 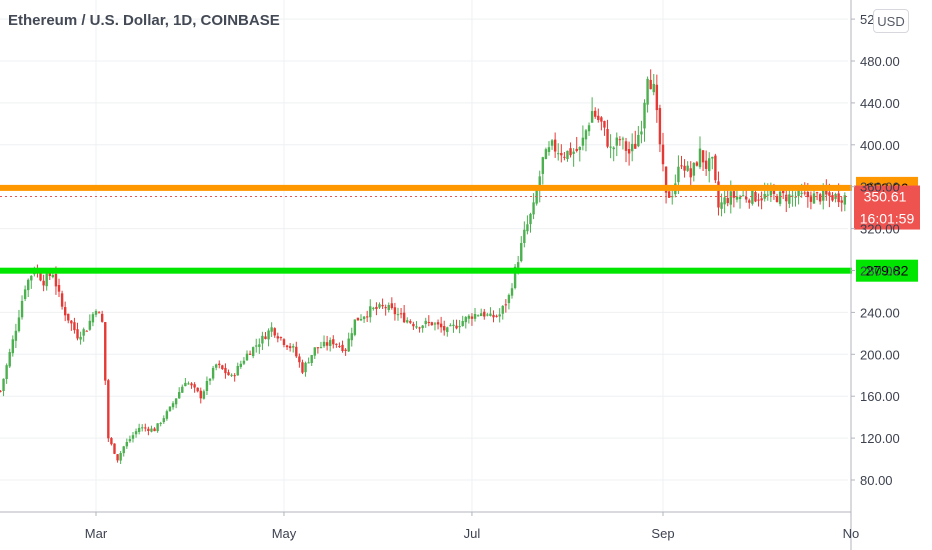 I want to click on price-axis-label: 440.00, so click(x=880, y=103).